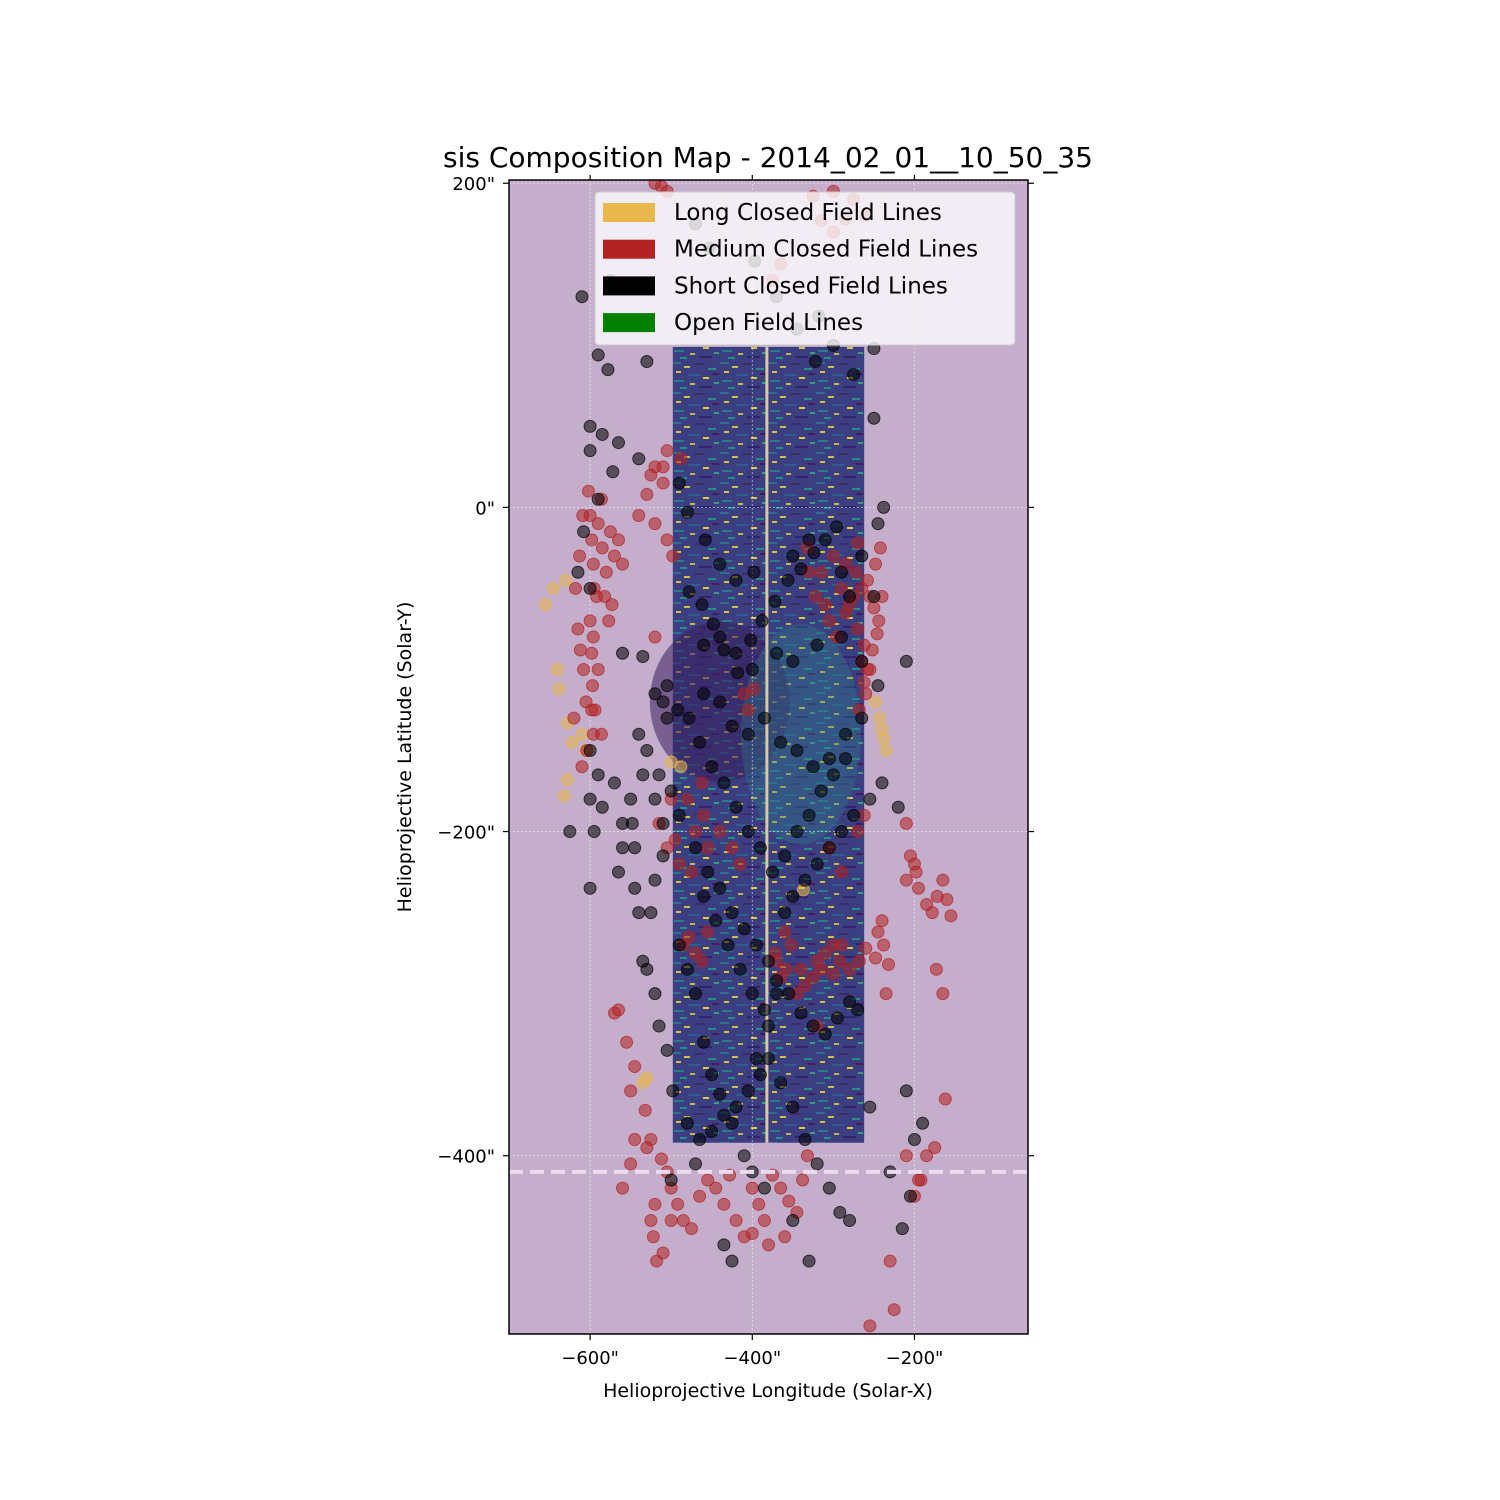  I want to click on legend-box, so click(805, 268).